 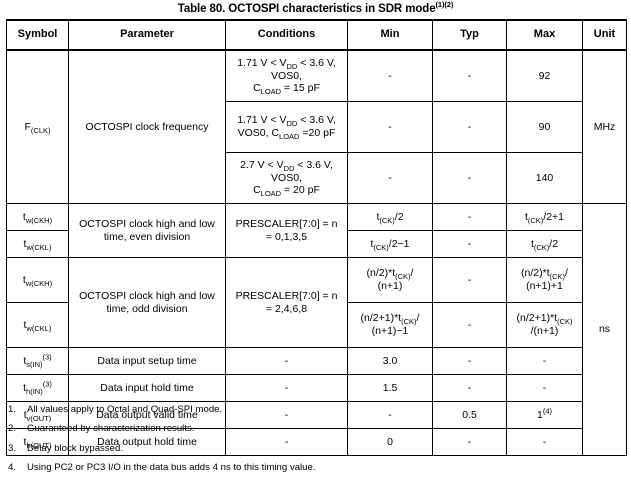 I want to click on symbol-subscript: s(IN), so click(x=34, y=364).